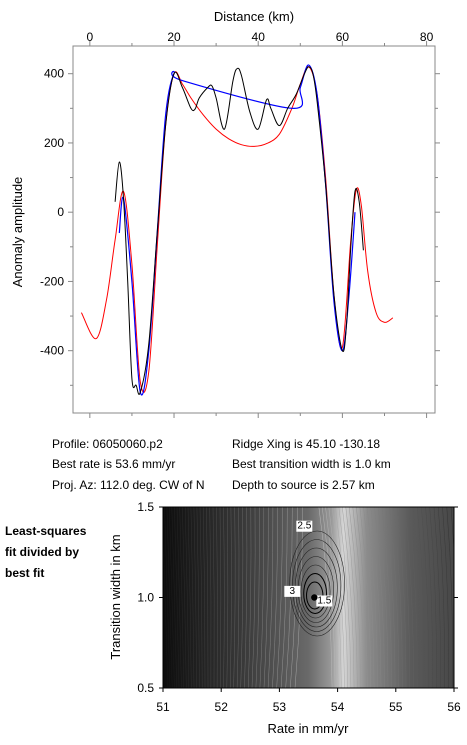 This screenshot has height=745, width=467. Describe the element at coordinates (52, 281) in the screenshot. I see `top-y-tick-label: -200` at that location.